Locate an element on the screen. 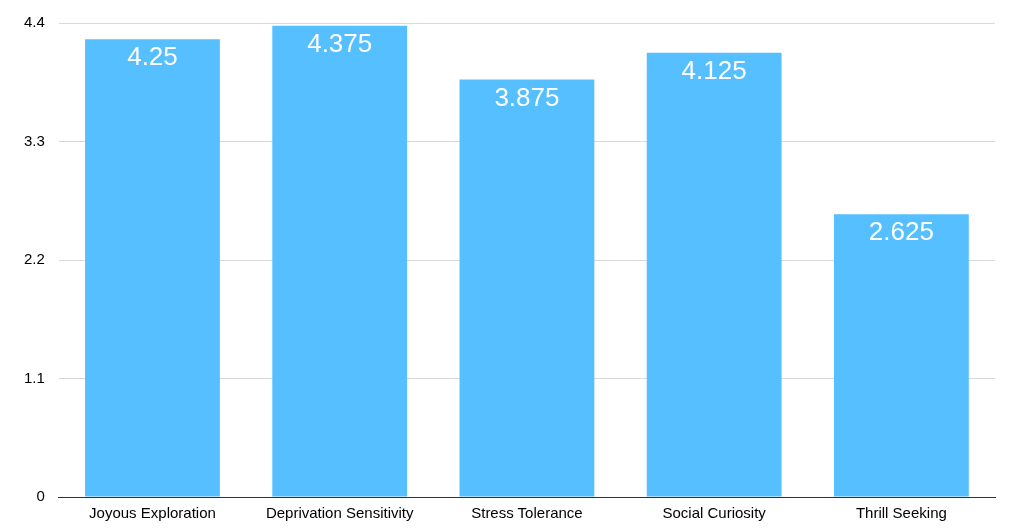  y-tick-label: 4.4 is located at coordinates (34, 22).